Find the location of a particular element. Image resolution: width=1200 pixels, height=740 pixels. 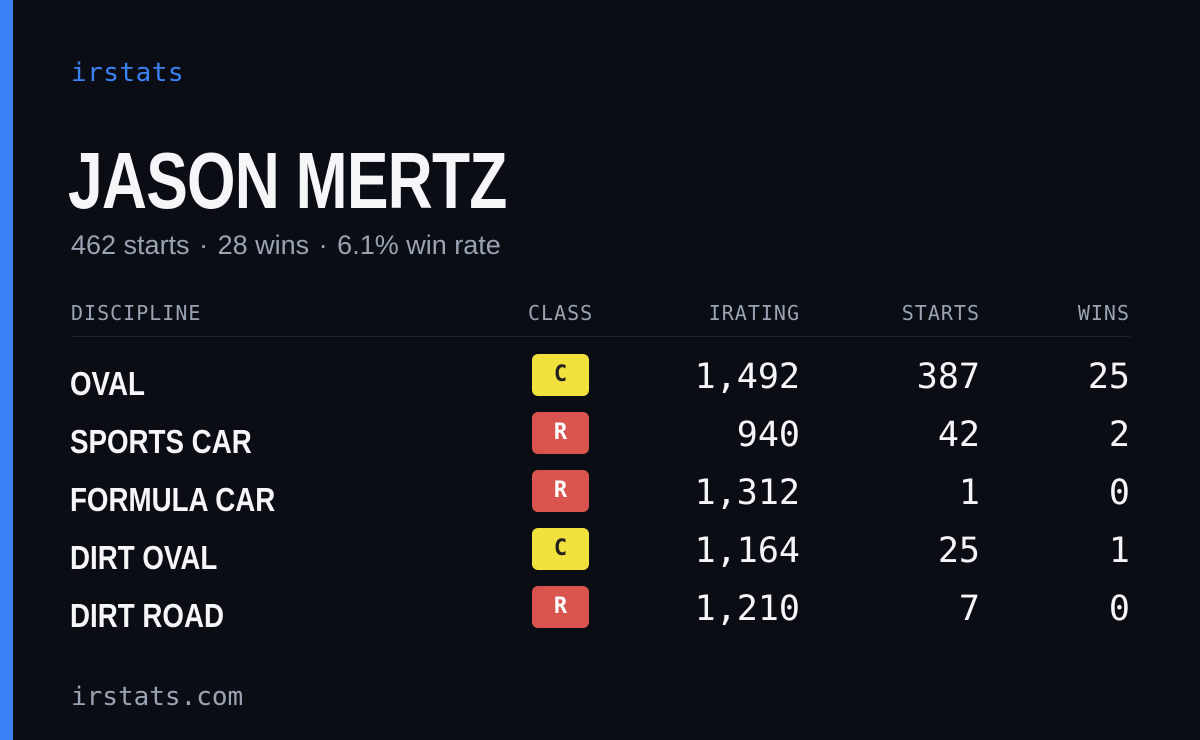

total-starts: 462 starts is located at coordinates (130, 245).